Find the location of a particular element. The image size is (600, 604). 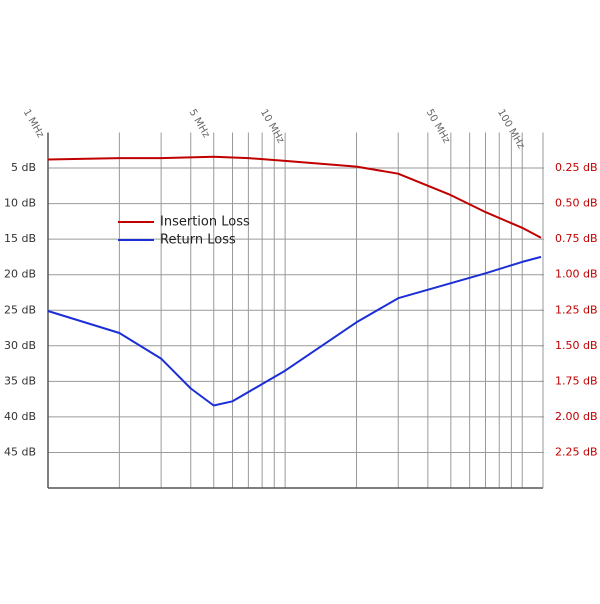

y-tick-label: 45 dB is located at coordinates (20, 451).